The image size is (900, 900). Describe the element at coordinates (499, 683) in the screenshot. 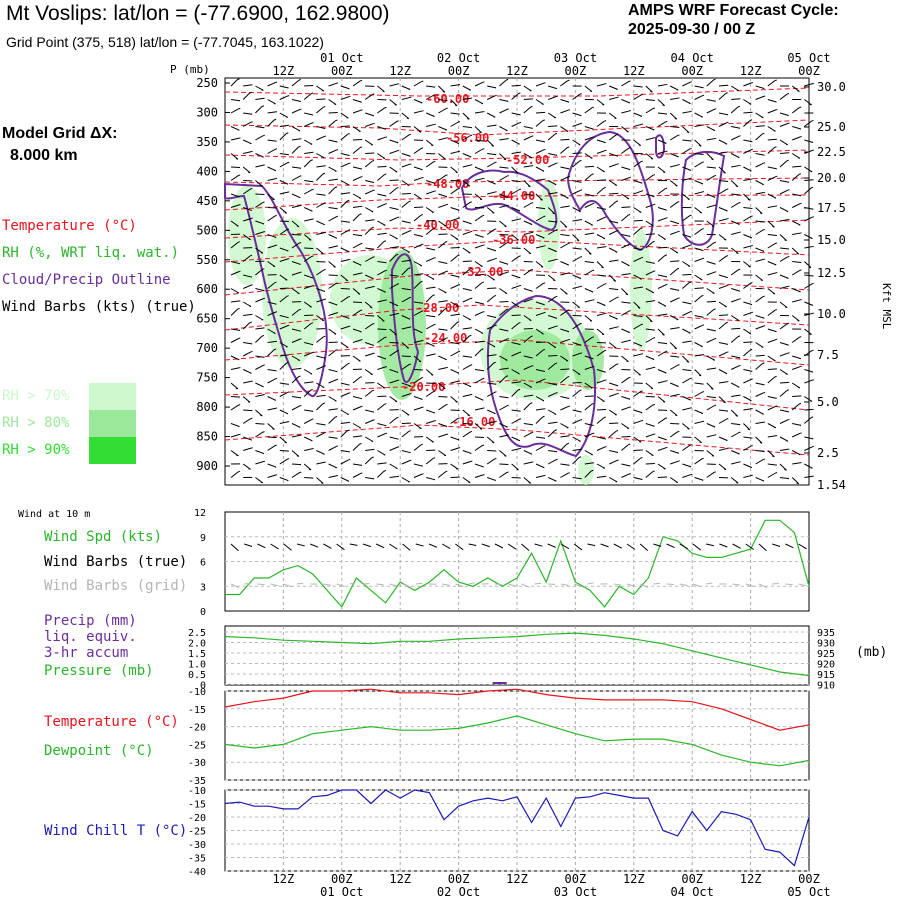

I see `precip-bar` at that location.